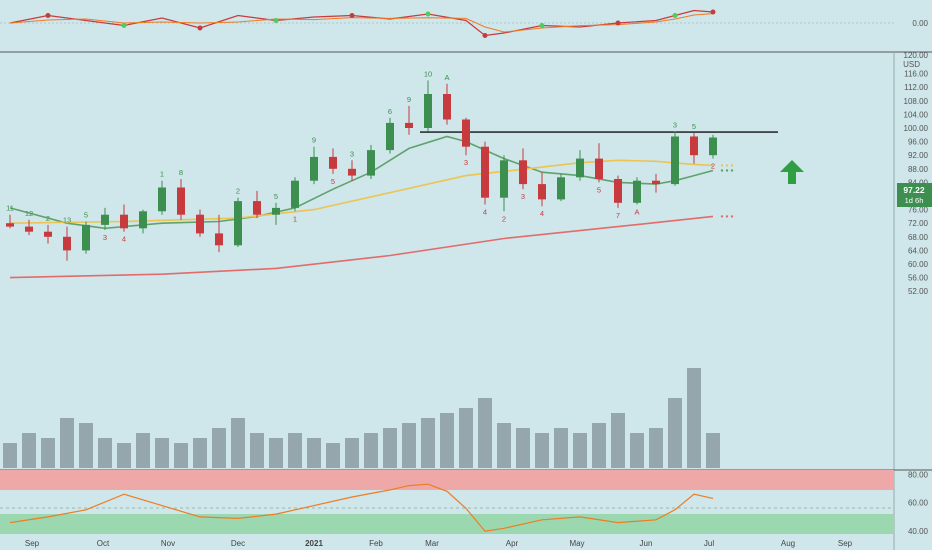 The height and width of the screenshot is (555, 932). What do you see at coordinates (788, 543) in the screenshot?
I see `time-axis-label: Aug` at bounding box center [788, 543].